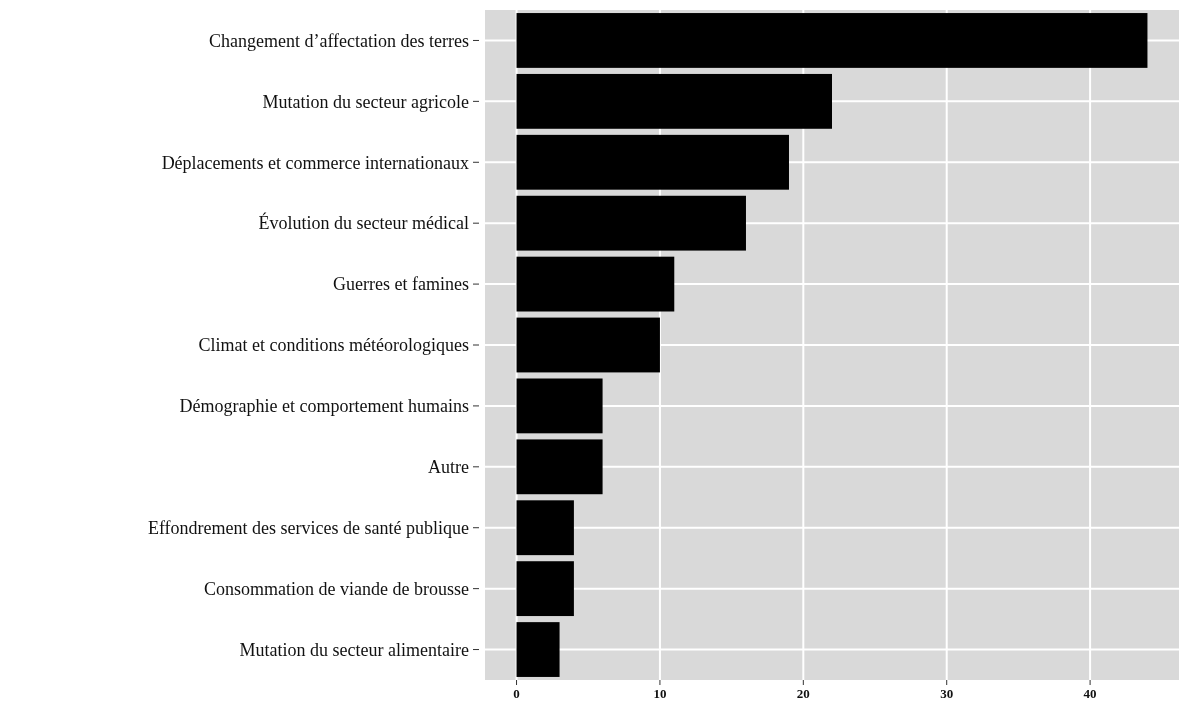 The height and width of the screenshot is (711, 1179). Describe the element at coordinates (516, 693) in the screenshot. I see `x-tick-label: 0` at that location.